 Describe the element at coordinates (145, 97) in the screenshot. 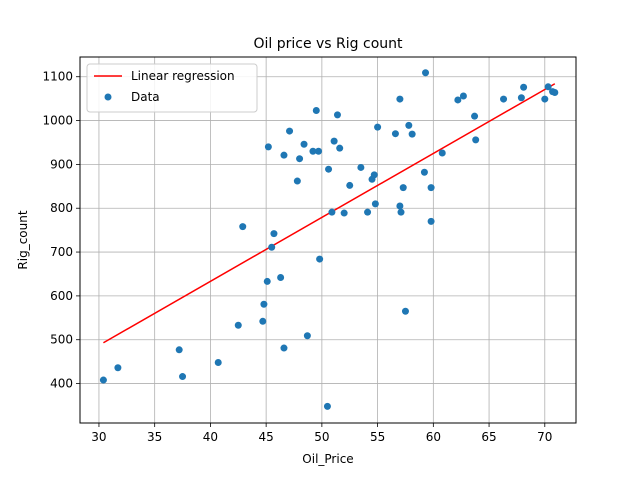

I see `legend-data-label: Data` at that location.